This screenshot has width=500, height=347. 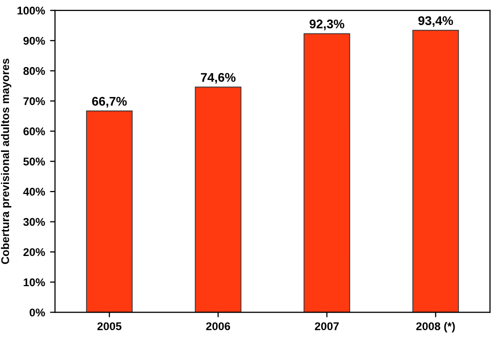 I want to click on y-tick-label: 30%, so click(x=34, y=222).